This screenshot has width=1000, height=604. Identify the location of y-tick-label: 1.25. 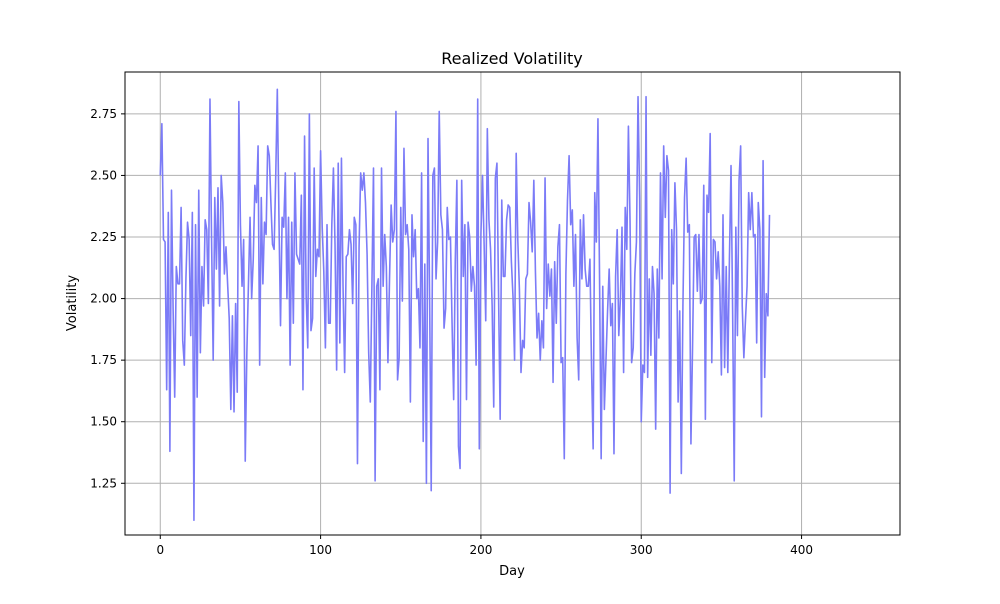
(103, 483).